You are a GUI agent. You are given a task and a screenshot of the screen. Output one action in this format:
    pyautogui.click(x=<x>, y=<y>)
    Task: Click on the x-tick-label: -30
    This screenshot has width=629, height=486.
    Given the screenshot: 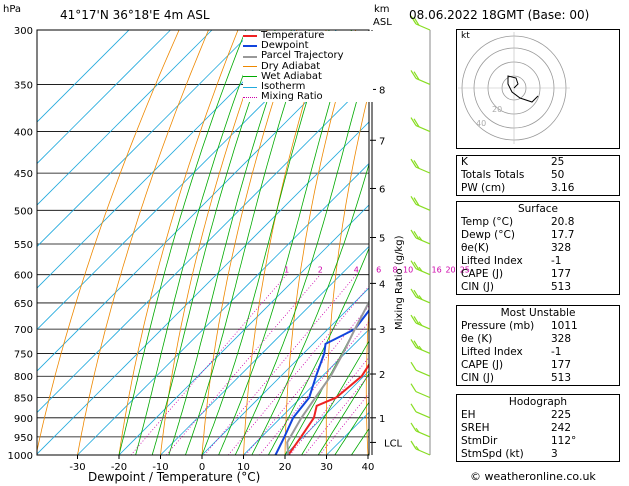 What is the action you would take?
    pyautogui.click(x=77, y=467)
    